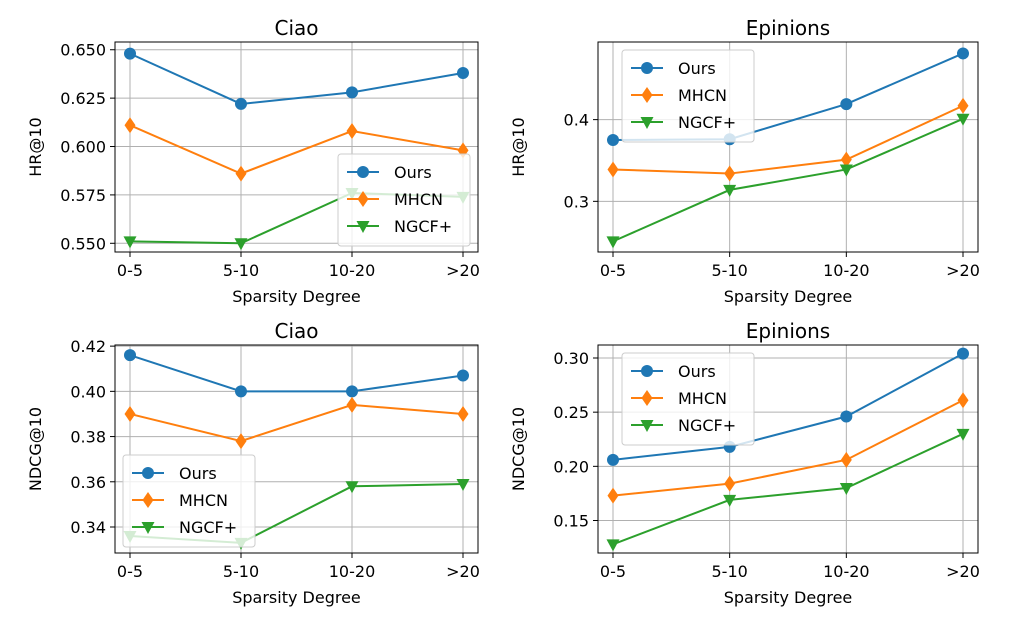 The width and height of the screenshot is (1031, 633). What do you see at coordinates (571, 412) in the screenshot?
I see `y-tick-label: 0.25` at bounding box center [571, 412].